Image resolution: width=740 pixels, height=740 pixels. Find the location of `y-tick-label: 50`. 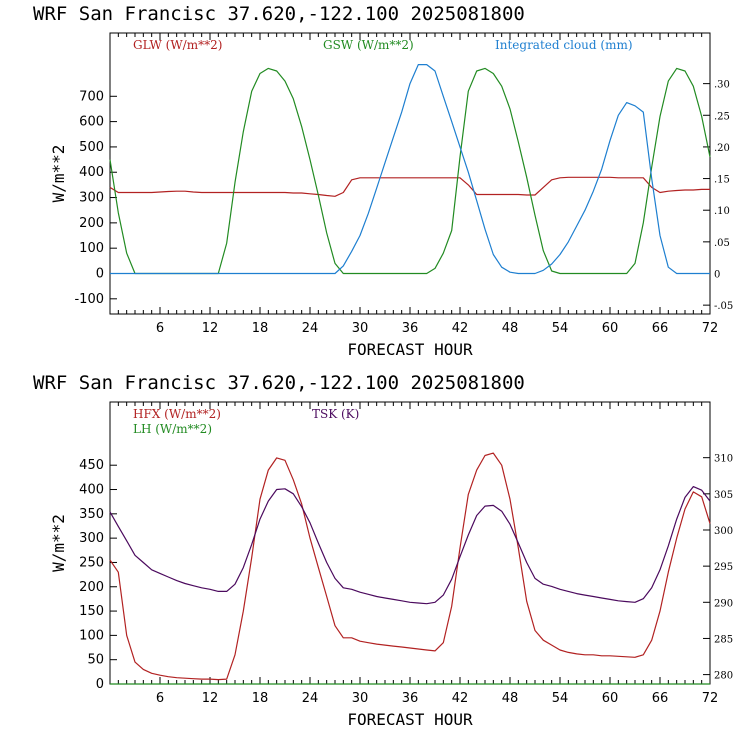

y-tick-label: 50 is located at coordinates (95, 660).